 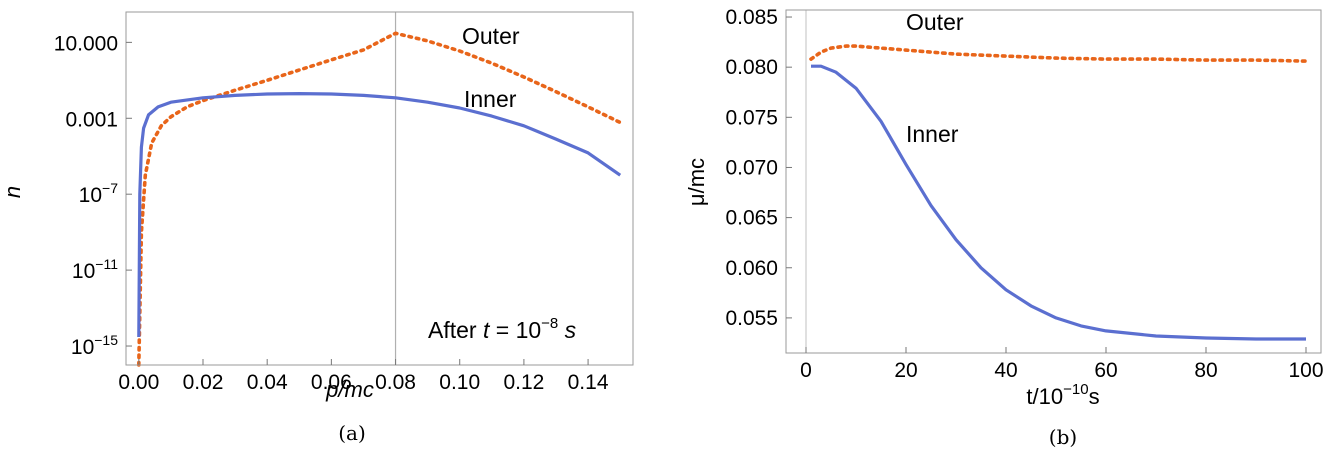 What do you see at coordinates (455, 330) in the screenshot?
I see `annotation-time-prefix: After` at bounding box center [455, 330].